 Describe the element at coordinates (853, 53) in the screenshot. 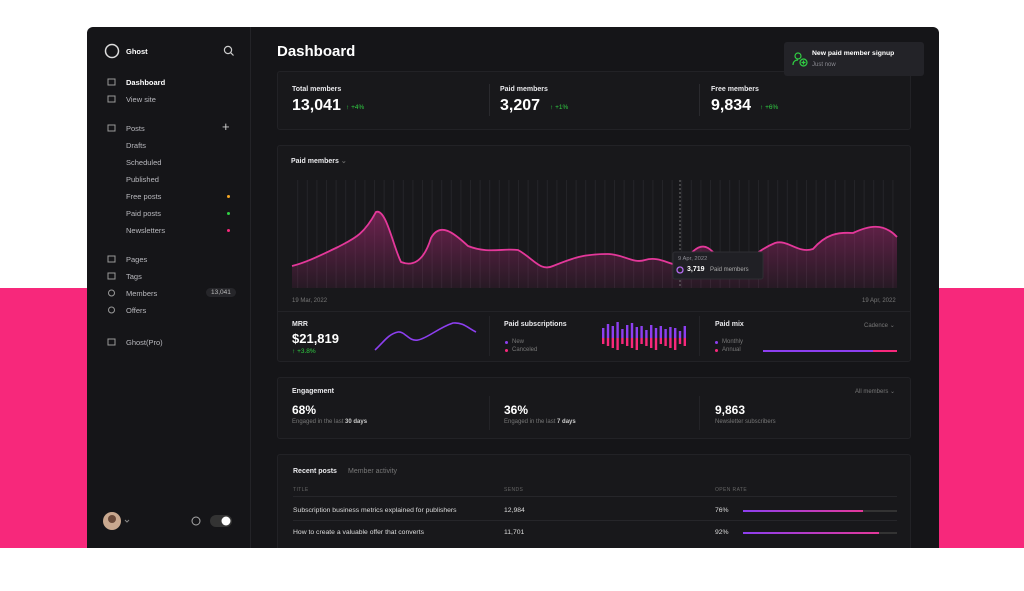

I see `toast-title: New paid member signup` at that location.